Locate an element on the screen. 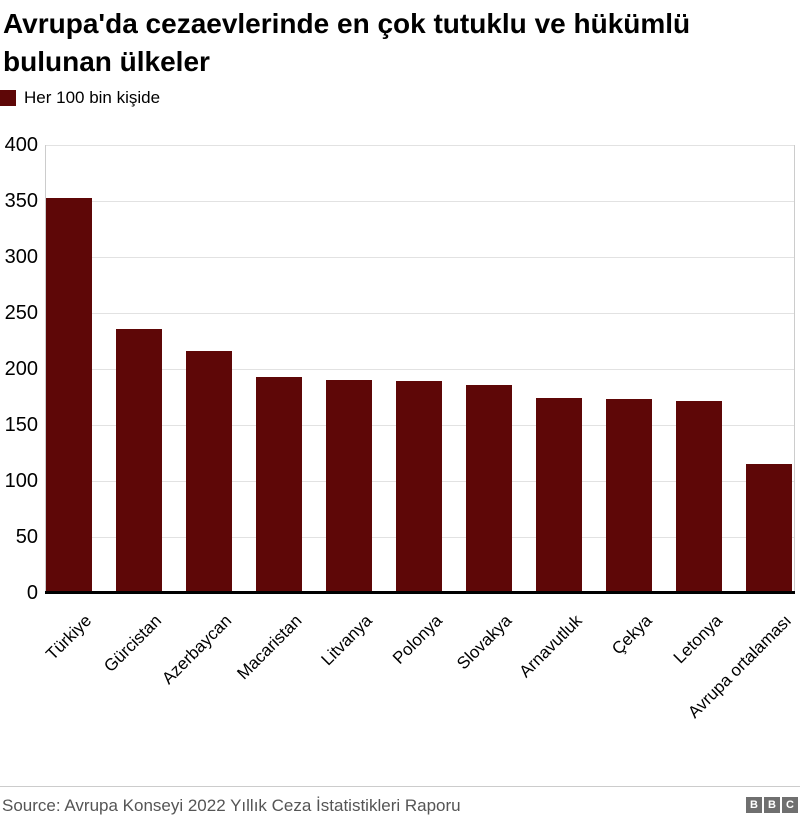  bar-polonya is located at coordinates (419, 487).